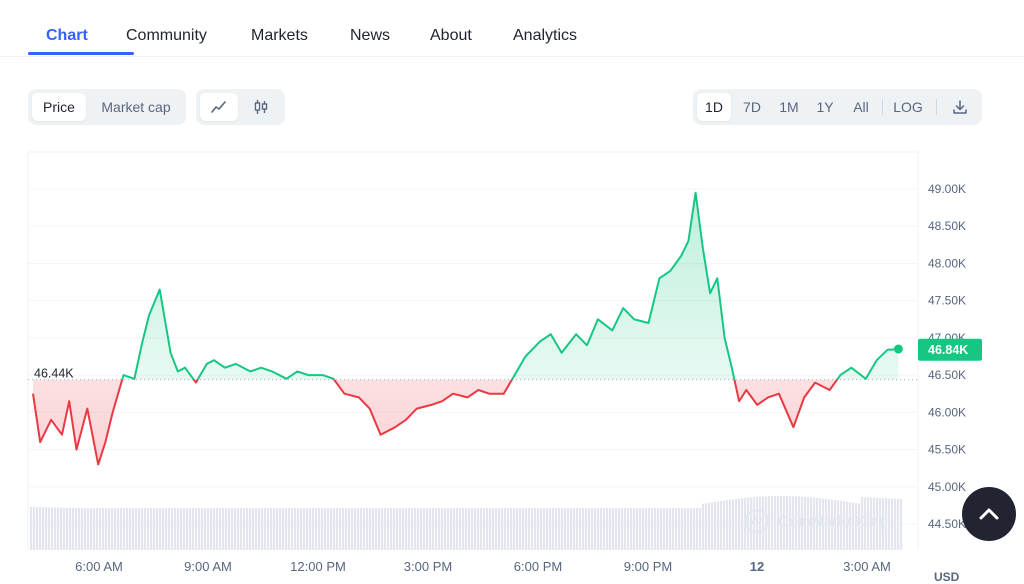  What do you see at coordinates (861, 107) in the screenshot?
I see `range-all-button: All` at bounding box center [861, 107].